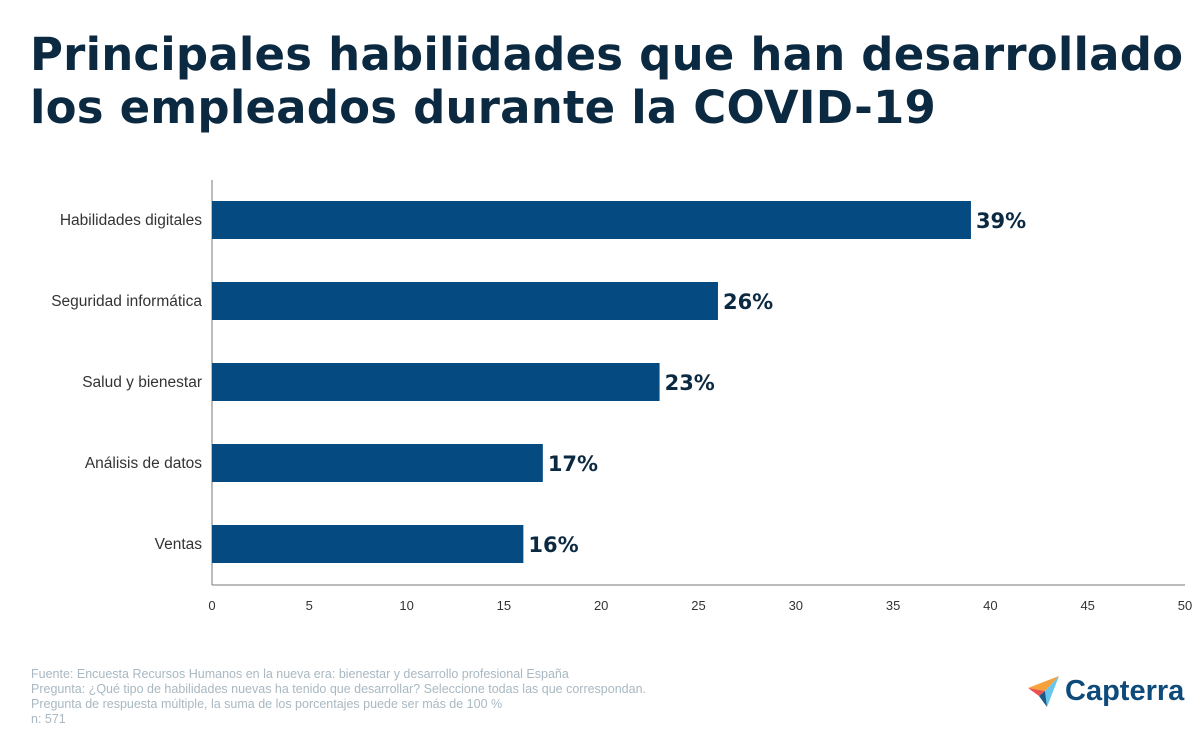 The width and height of the screenshot is (1200, 750). Describe the element at coordinates (131, 220) in the screenshot. I see `category-label: Habilidades digitales` at that location.